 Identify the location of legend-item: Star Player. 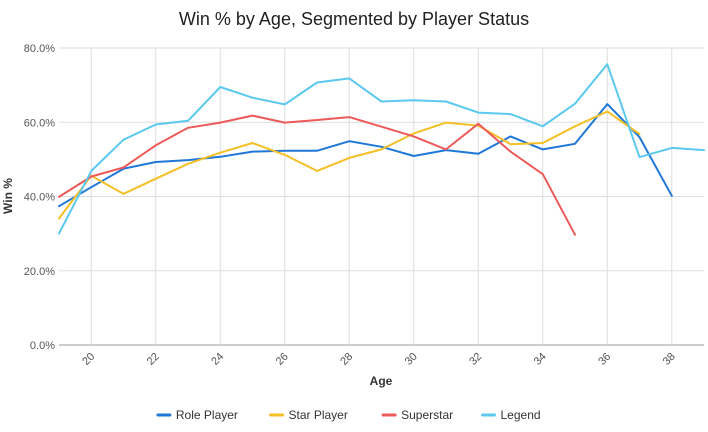
(308, 415).